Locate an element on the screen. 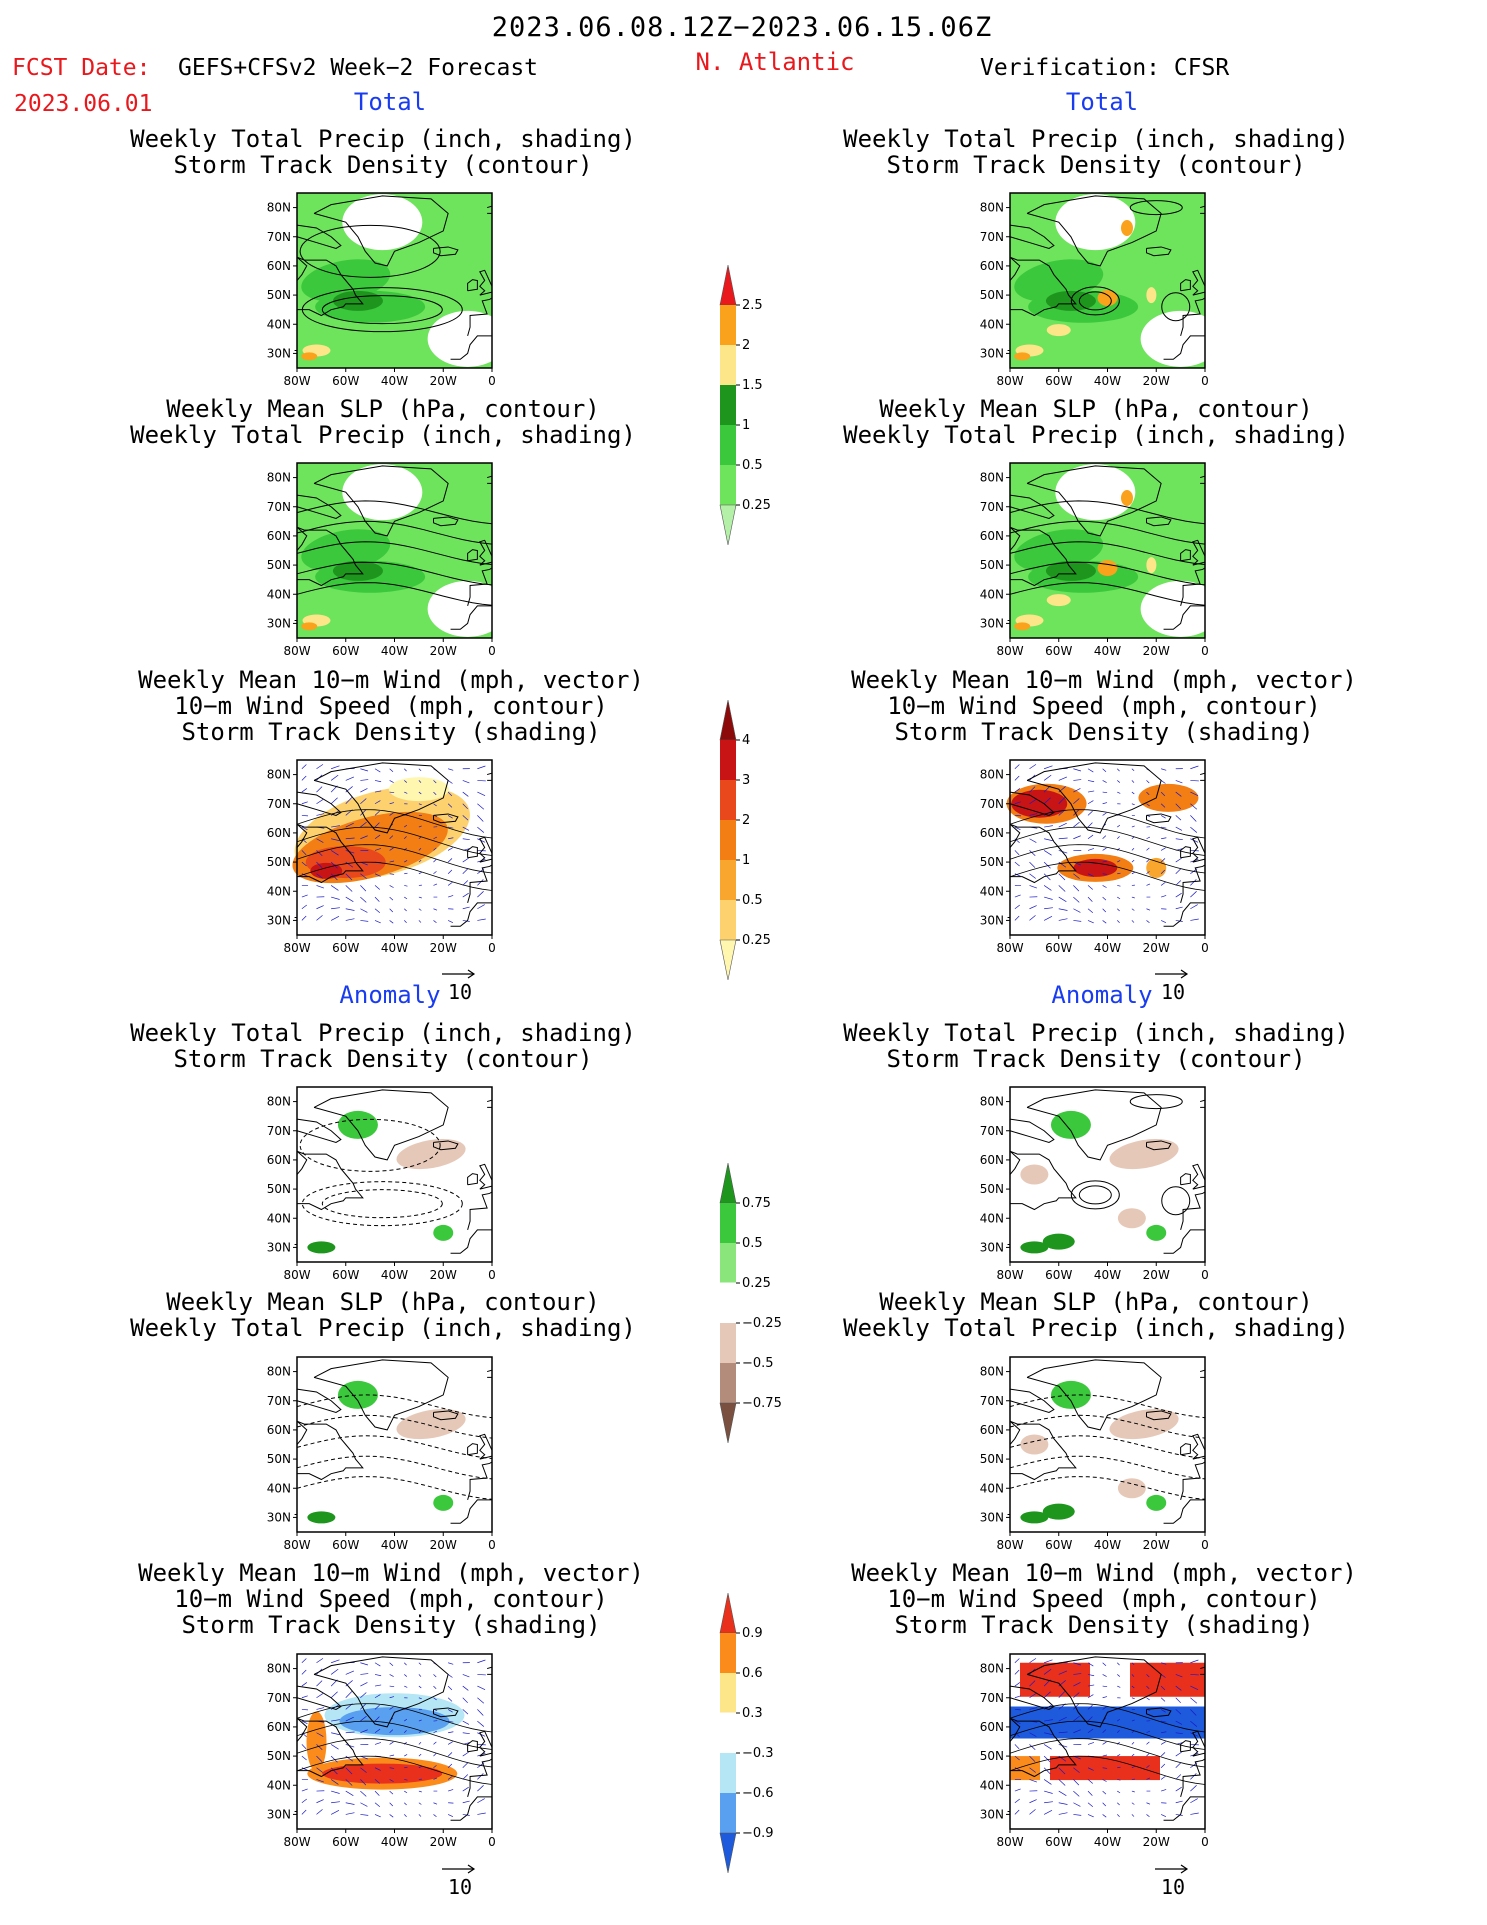 The width and height of the screenshot is (1487, 1925). map-panel-R1: 80N 70N 60N 50N 40N 30N 80W 60W 40W 20W 0 is located at coordinates (1100, 290).